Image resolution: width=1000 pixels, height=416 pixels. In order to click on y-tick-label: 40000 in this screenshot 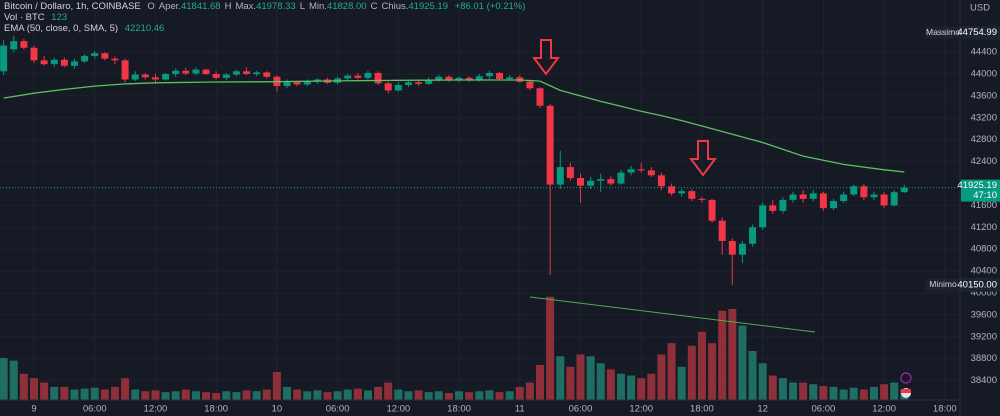, I will do `click(984, 293)`.